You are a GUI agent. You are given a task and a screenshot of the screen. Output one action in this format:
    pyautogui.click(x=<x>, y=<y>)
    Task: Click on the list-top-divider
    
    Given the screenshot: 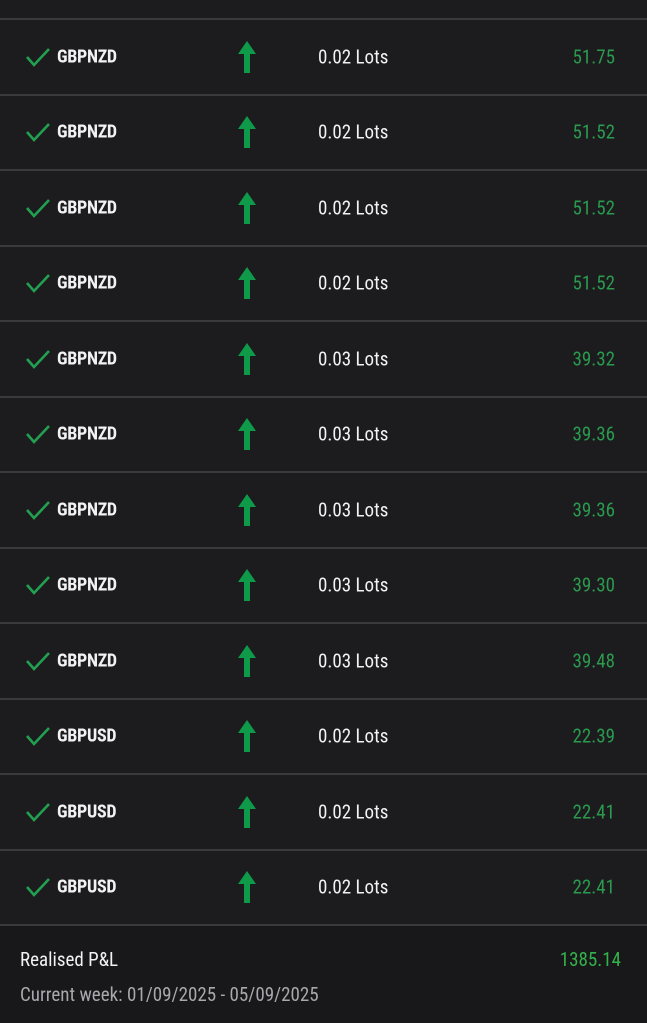 What is the action you would take?
    pyautogui.click(x=323, y=10)
    